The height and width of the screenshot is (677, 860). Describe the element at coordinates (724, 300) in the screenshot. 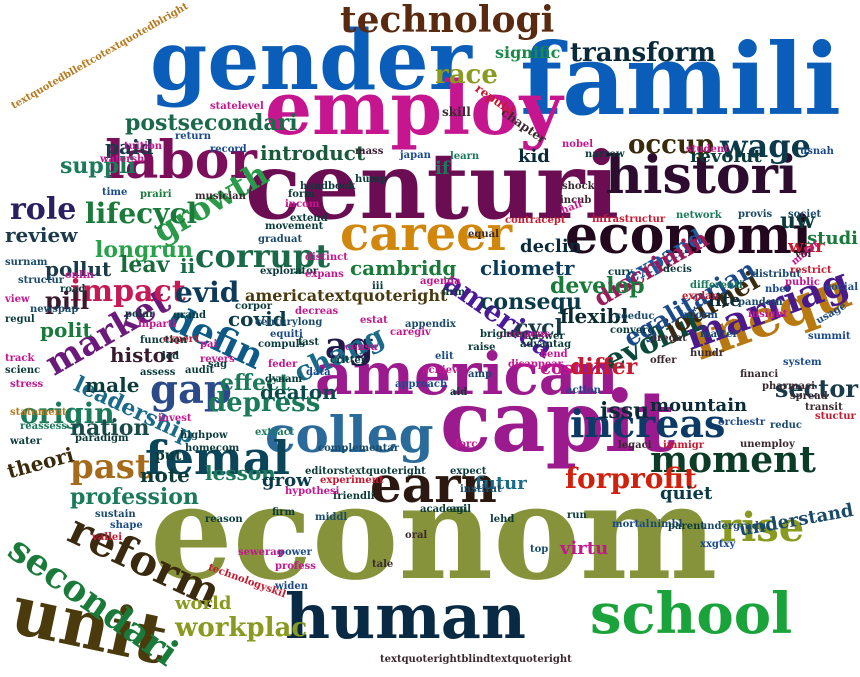

I see `word-cloud-word: life` at that location.